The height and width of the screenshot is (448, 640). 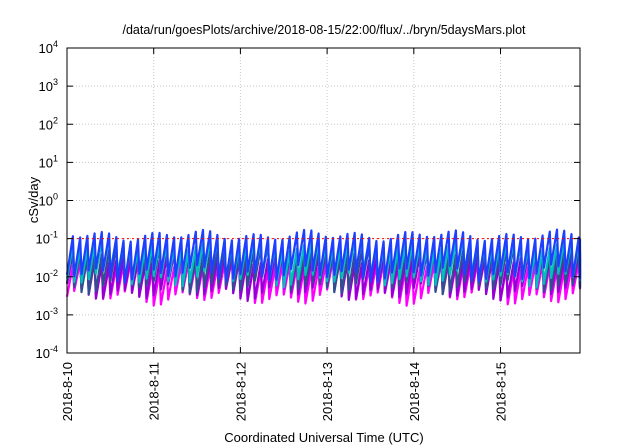 I want to click on series-line, so click(x=323, y=256).